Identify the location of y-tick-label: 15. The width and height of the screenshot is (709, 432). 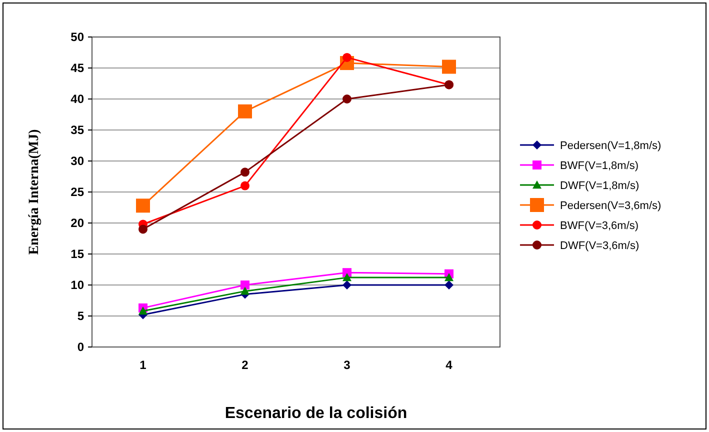
(77, 254).